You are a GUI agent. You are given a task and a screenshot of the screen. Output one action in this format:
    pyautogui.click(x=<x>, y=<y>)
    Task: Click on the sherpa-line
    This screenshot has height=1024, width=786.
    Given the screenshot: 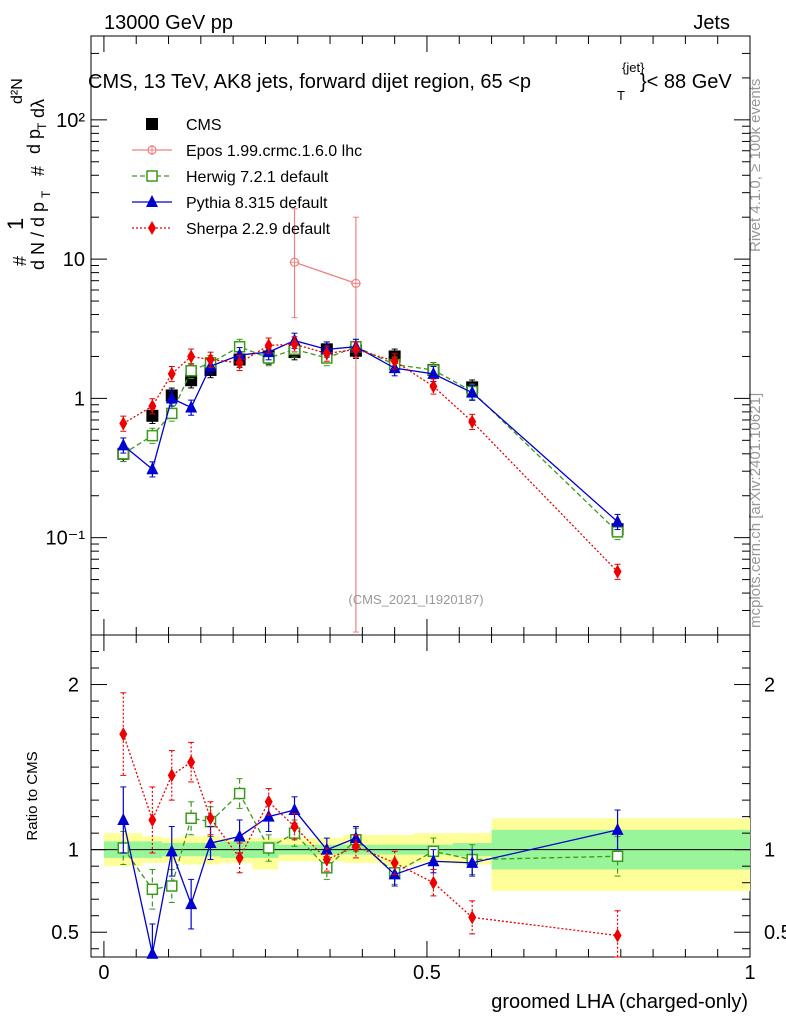 What is the action you would take?
    pyautogui.click(x=370, y=458)
    